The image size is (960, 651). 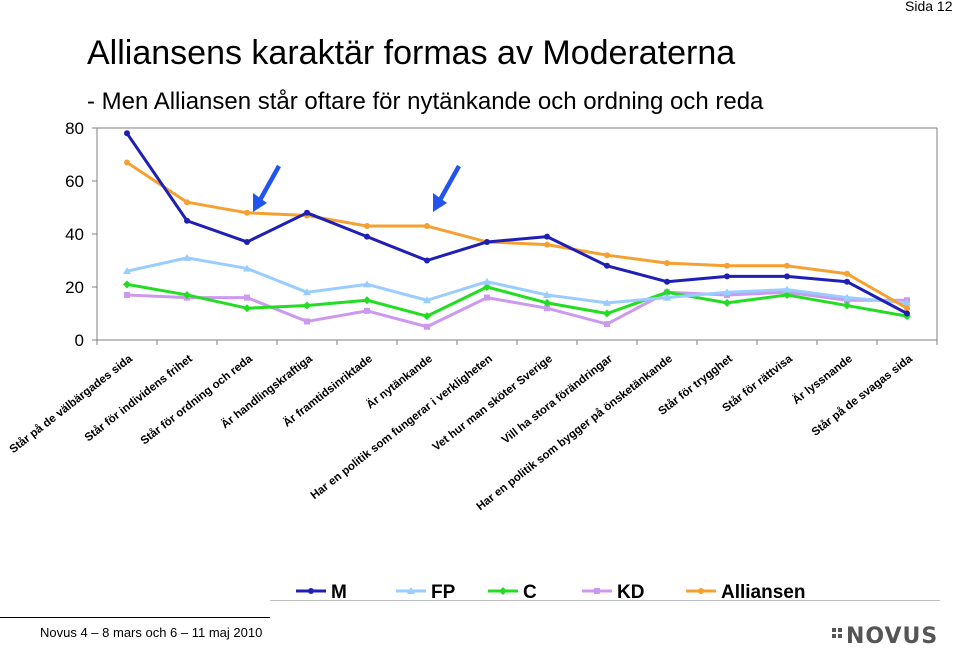 What do you see at coordinates (884, 636) in the screenshot?
I see `novus-logo-icon: NOVUS` at bounding box center [884, 636].